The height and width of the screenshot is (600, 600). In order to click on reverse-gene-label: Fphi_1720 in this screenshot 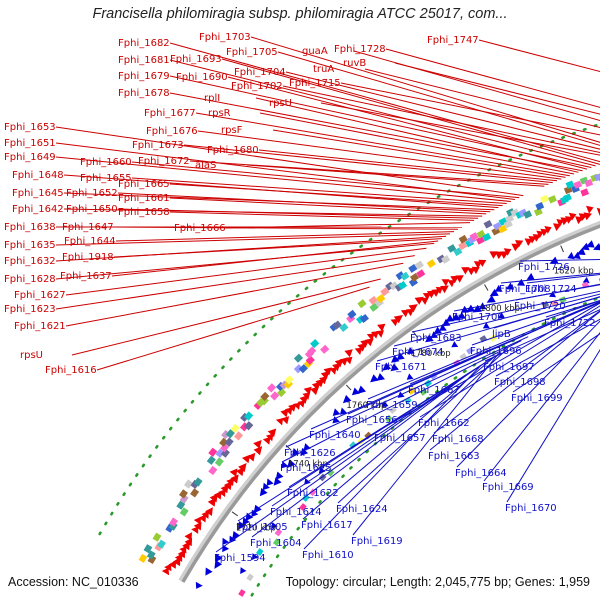, I will do `click(540, 306)`.